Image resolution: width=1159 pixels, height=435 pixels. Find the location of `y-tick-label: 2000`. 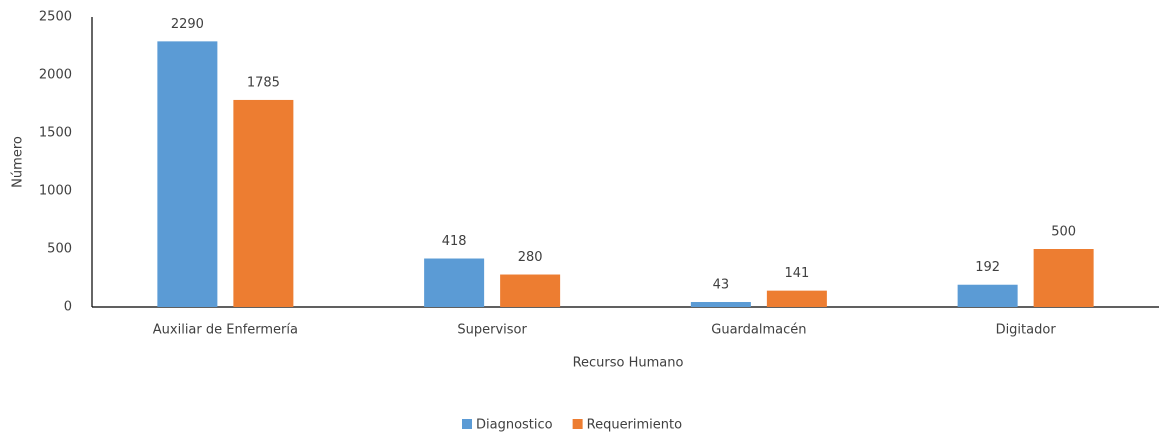

y-tick-label: 2000 is located at coordinates (55, 75).